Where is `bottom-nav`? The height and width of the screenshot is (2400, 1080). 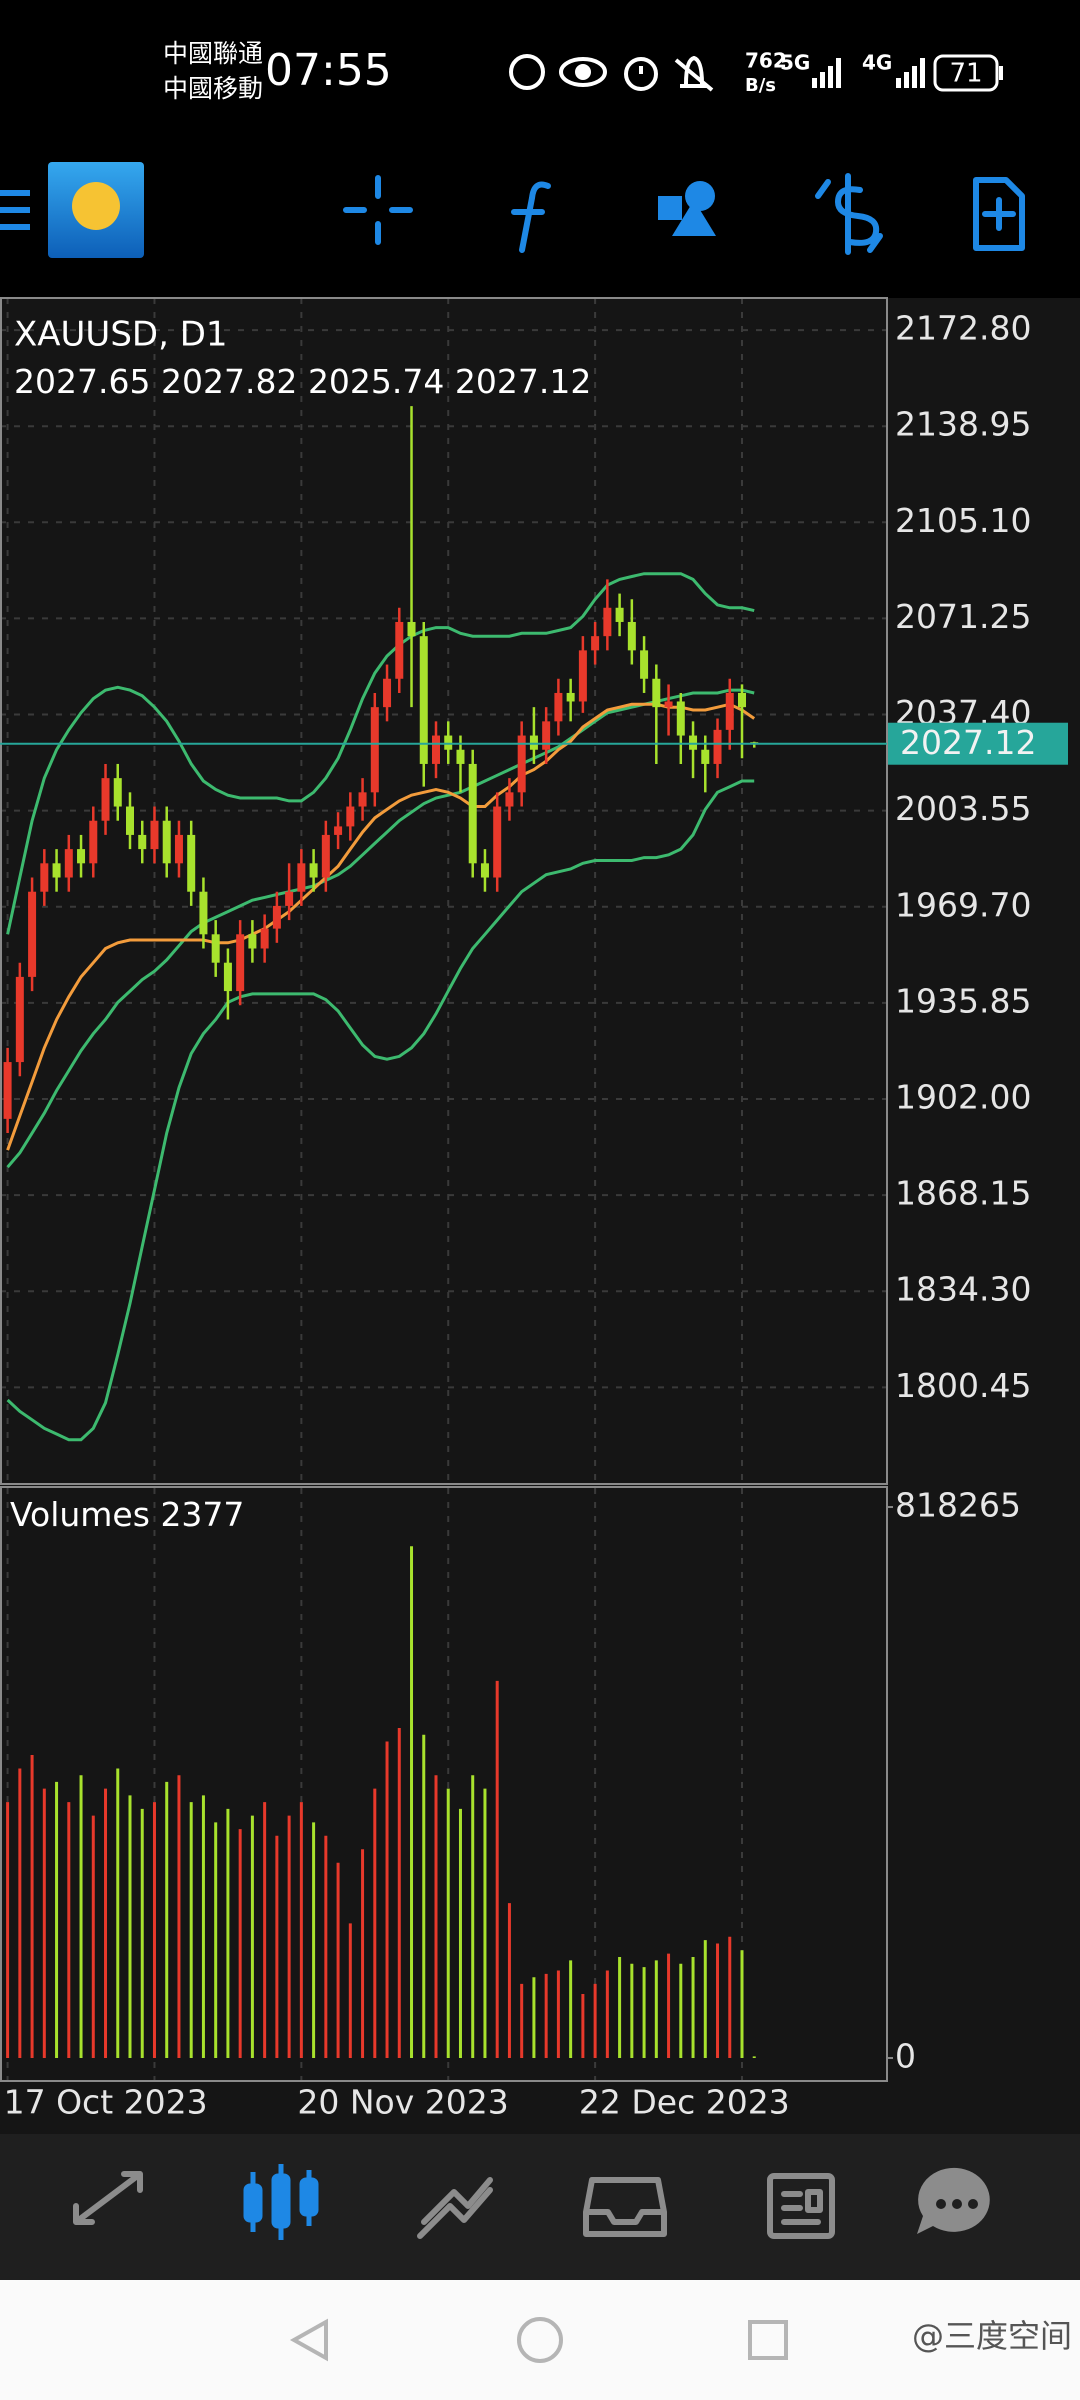
bottom-nav is located at coordinates (540, 2207).